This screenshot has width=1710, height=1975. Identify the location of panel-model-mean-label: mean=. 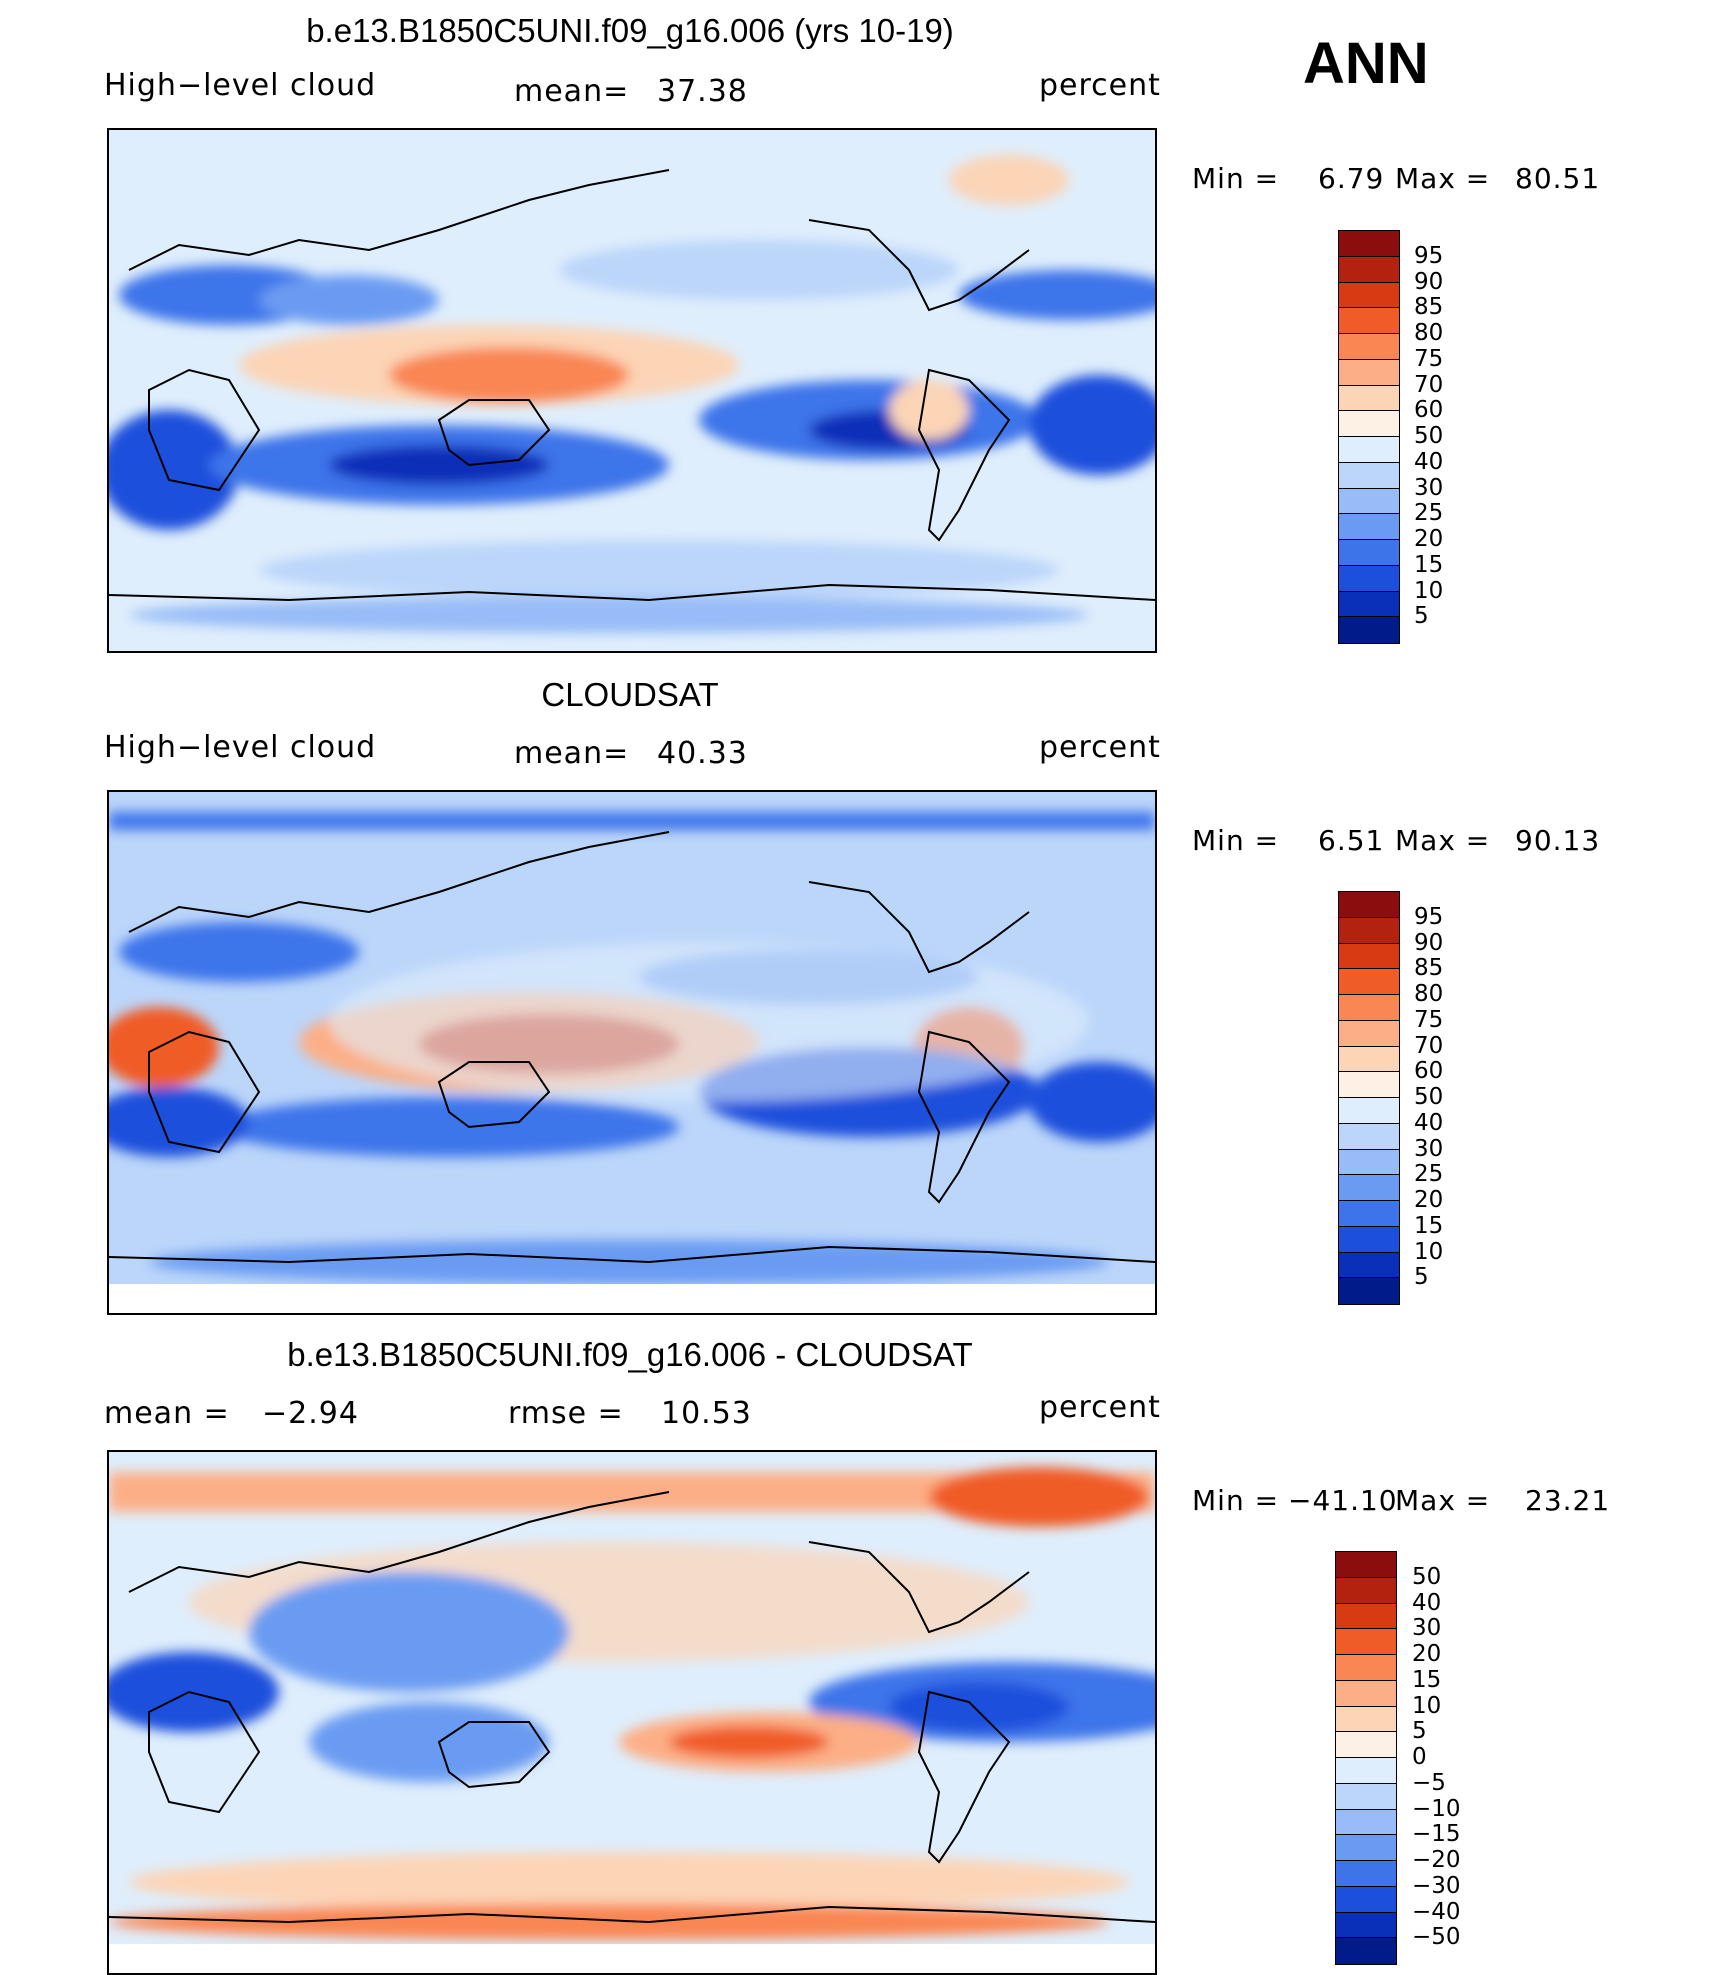
(572, 91).